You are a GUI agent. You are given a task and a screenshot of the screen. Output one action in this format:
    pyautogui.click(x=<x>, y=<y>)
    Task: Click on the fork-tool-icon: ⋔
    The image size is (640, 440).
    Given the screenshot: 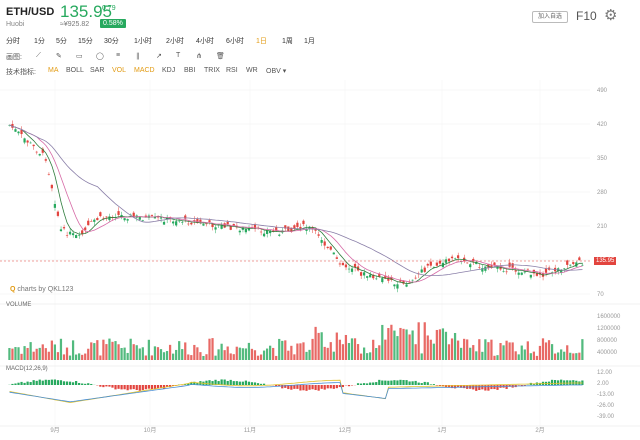 What is the action you would take?
    pyautogui.click(x=199, y=56)
    